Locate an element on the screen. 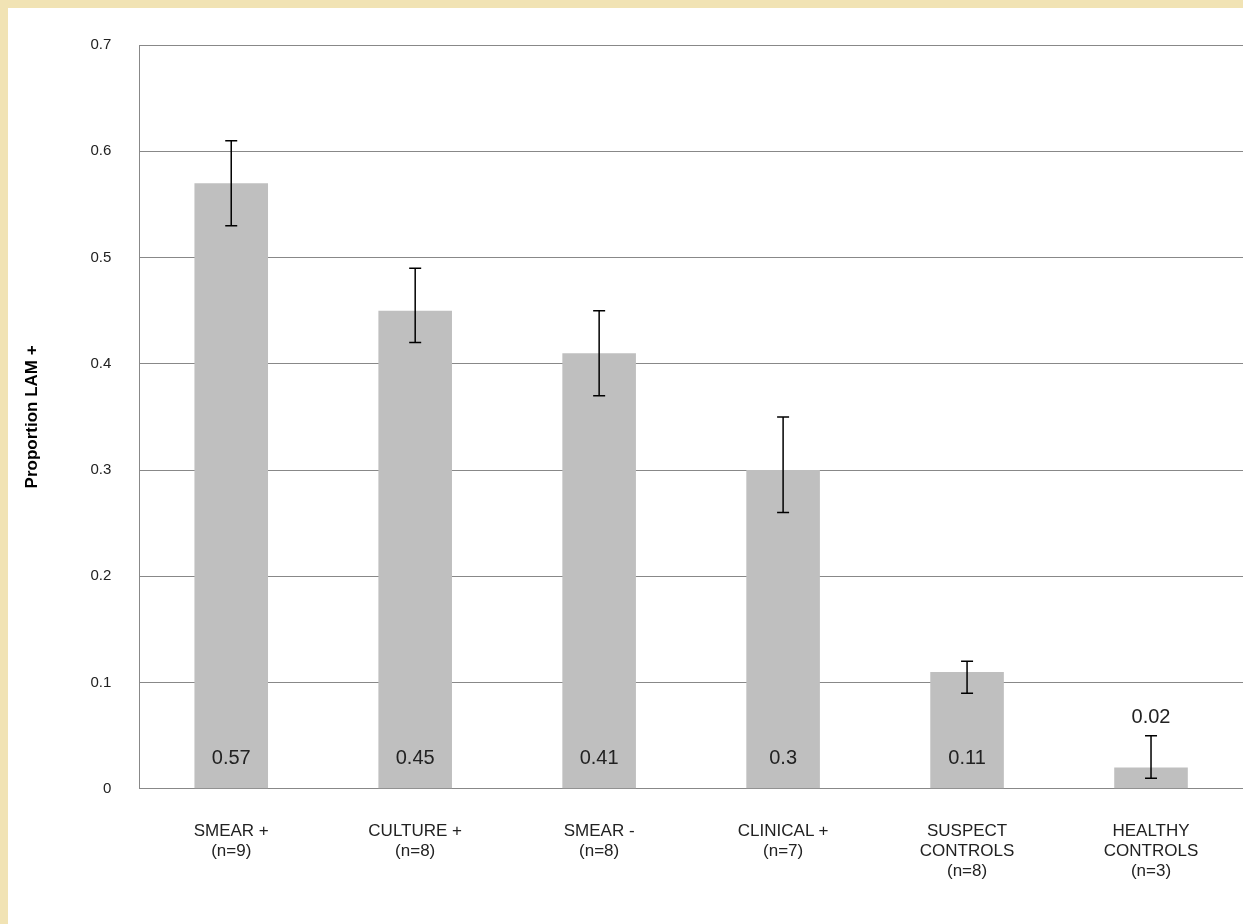 The width and height of the screenshot is (1243, 924). x-tick-label: CULTURE + (n=8) is located at coordinates (415, 840).